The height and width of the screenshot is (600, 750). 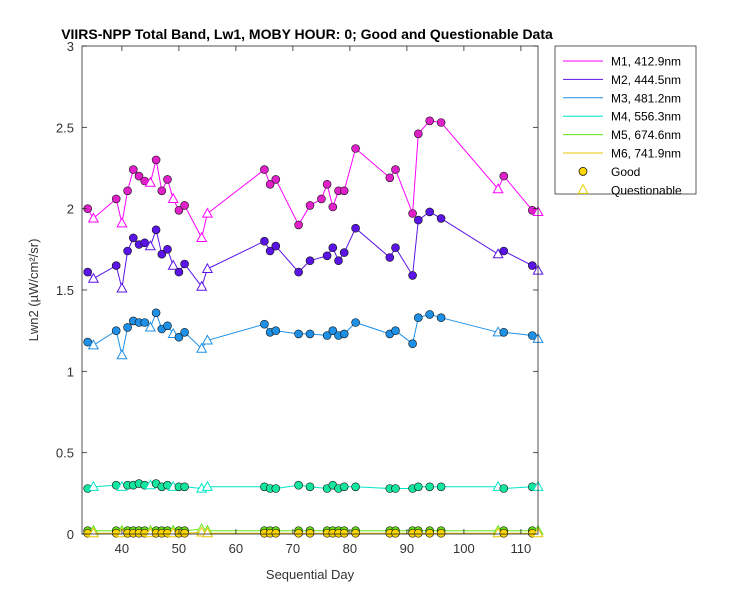 What do you see at coordinates (464, 548) in the screenshot?
I see `x-tick-label: 100` at bounding box center [464, 548].